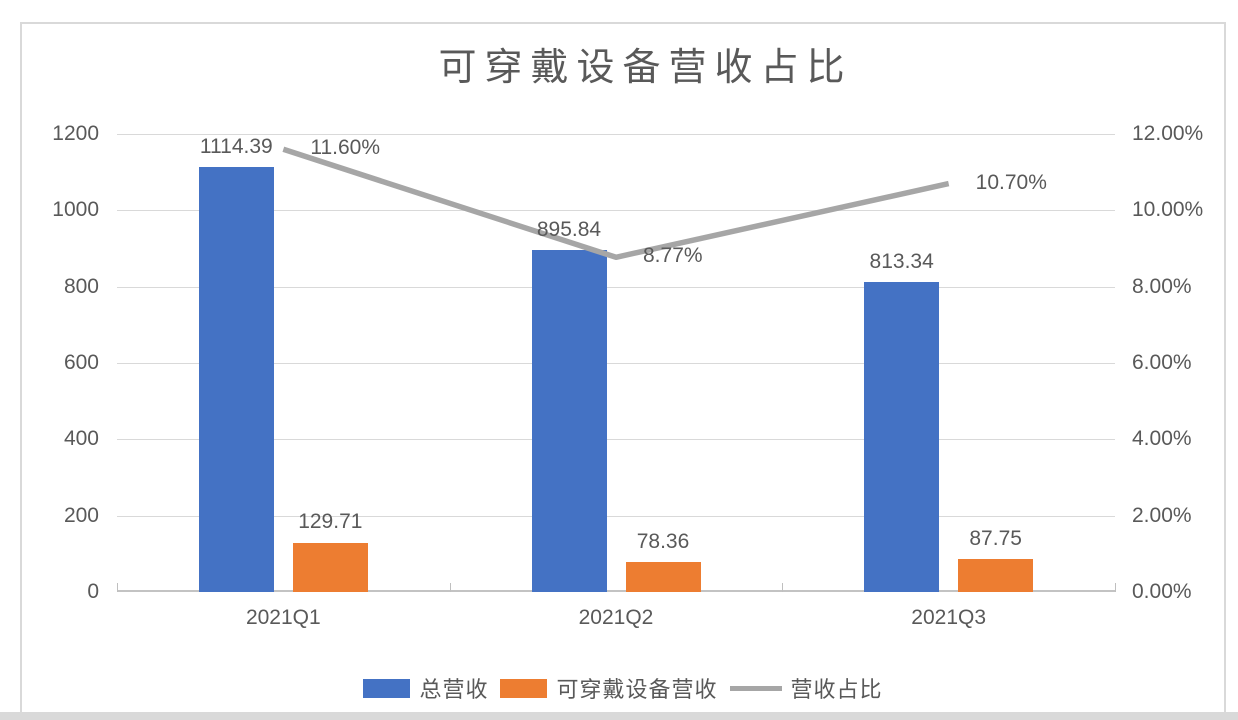  I want to click on right-axis-tick-label: 10.00%, so click(1168, 210).